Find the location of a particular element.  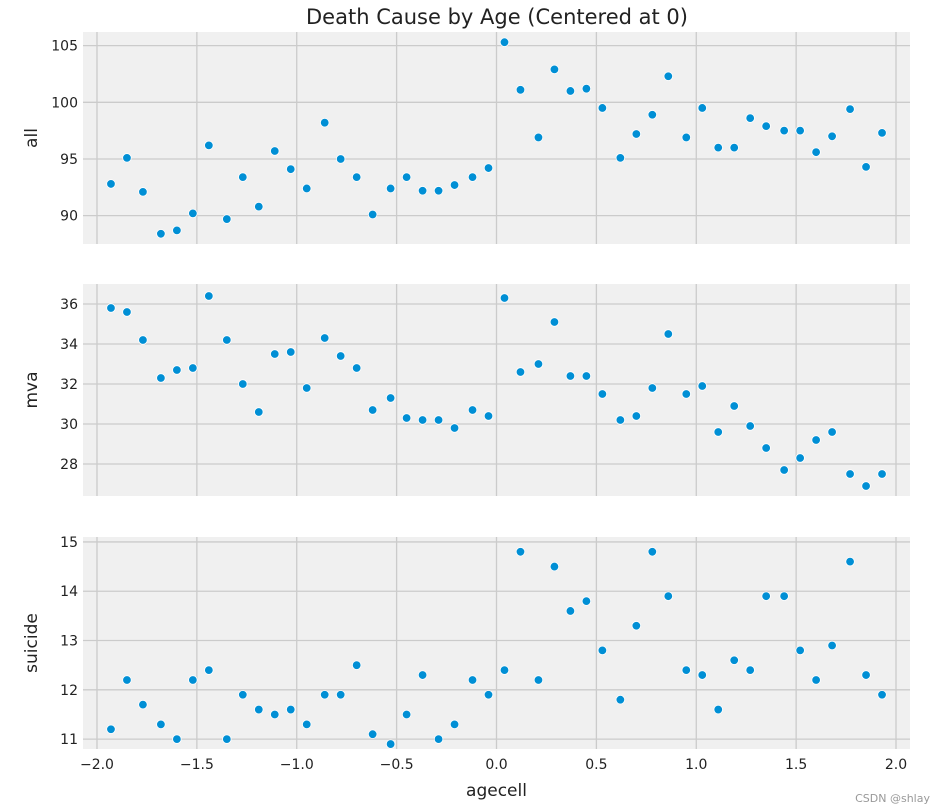

y-tick-label: 13 is located at coordinates (69, 642).